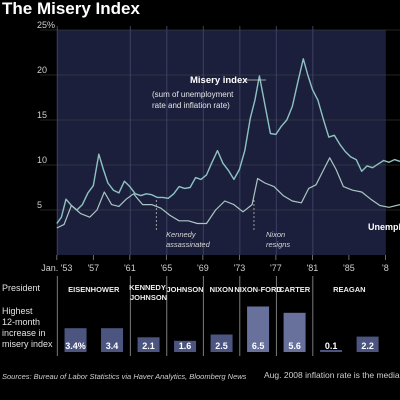 The width and height of the screenshot is (400, 400). Describe the element at coordinates (112, 346) in the screenshot. I see `increase-bar-value: 3.4` at that location.